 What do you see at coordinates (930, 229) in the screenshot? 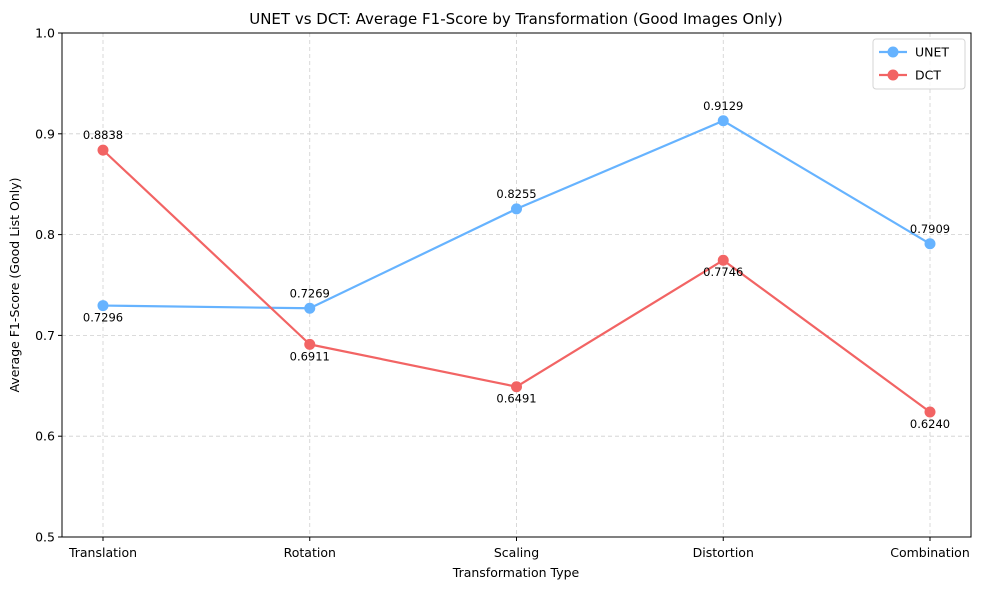
I see `unet-data-label: 0.7909` at bounding box center [930, 229].